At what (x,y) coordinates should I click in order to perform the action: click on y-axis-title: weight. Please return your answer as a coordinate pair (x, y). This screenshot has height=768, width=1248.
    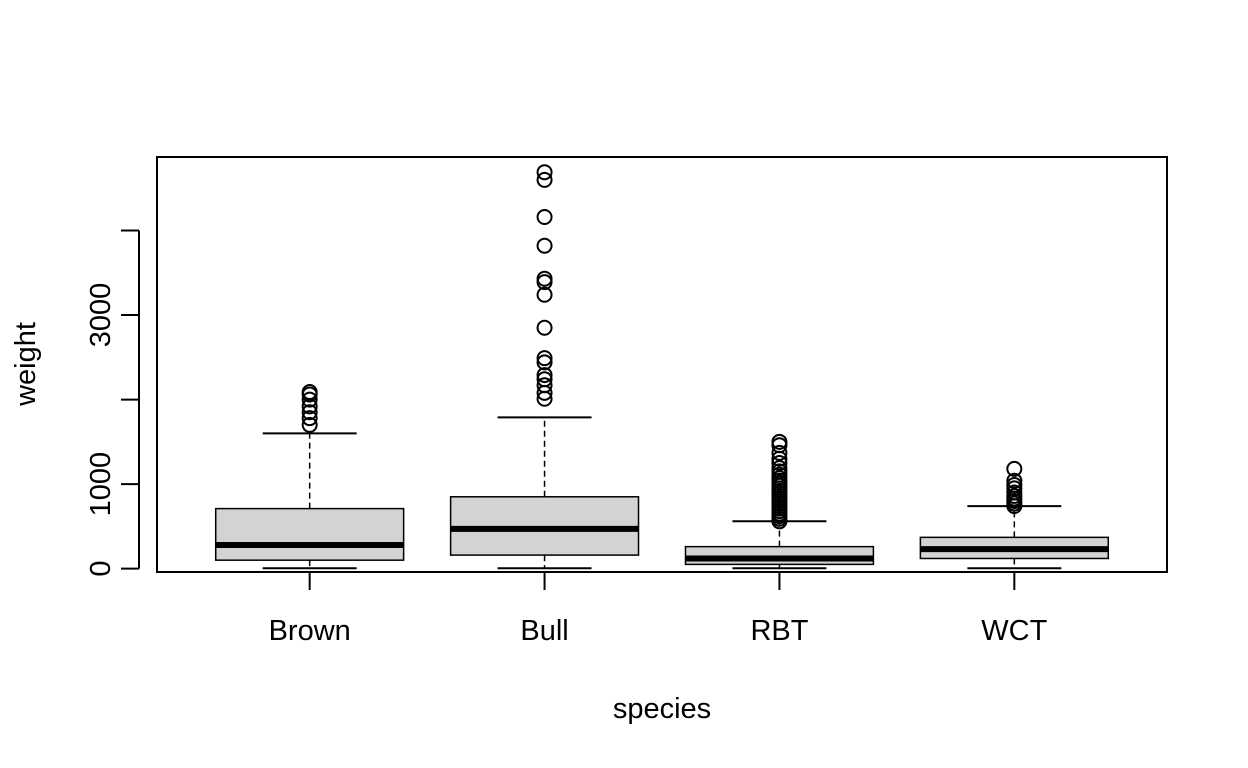
    Looking at the image, I should click on (26, 364).